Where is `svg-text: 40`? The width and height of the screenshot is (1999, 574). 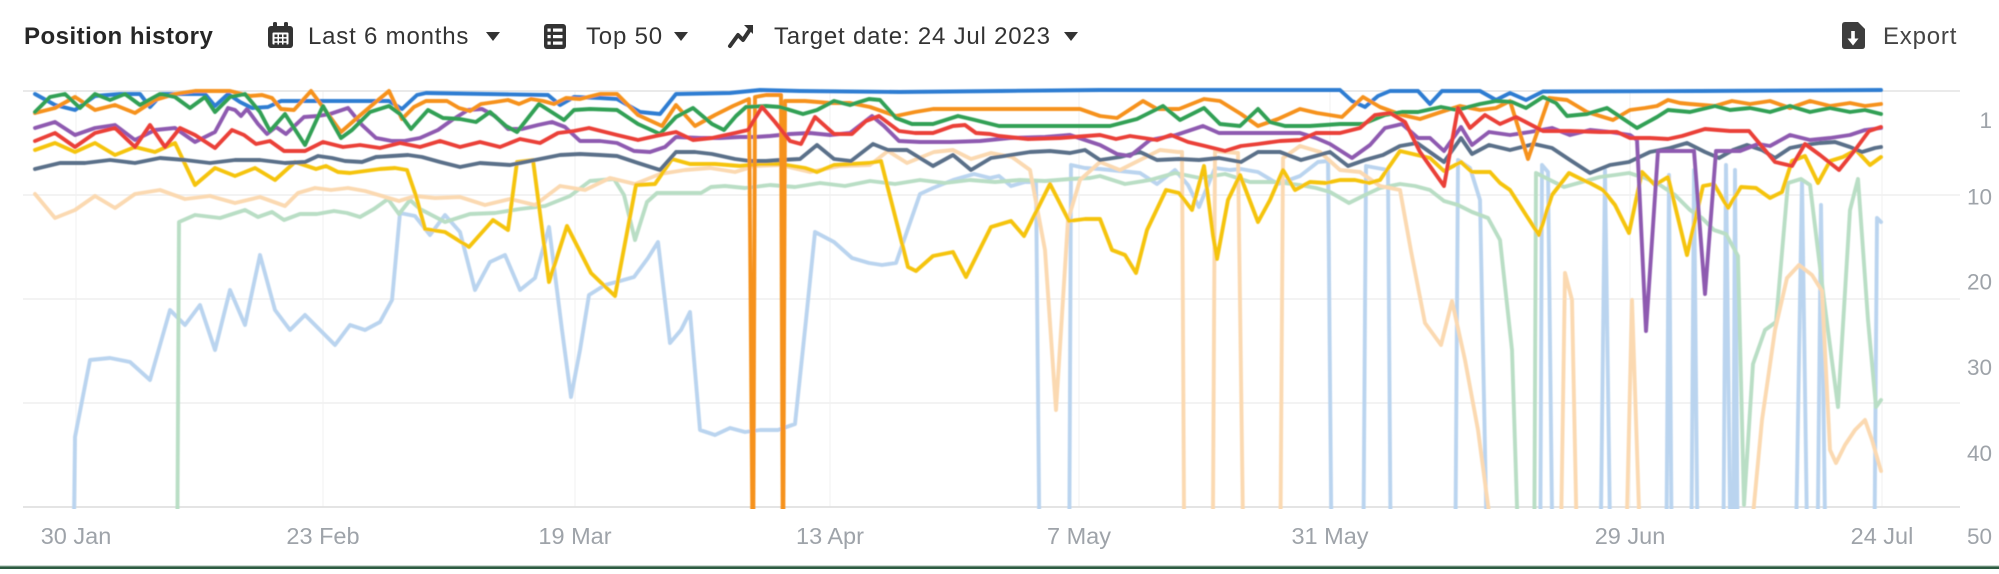
svg-text: 40 is located at coordinates (1979, 453).